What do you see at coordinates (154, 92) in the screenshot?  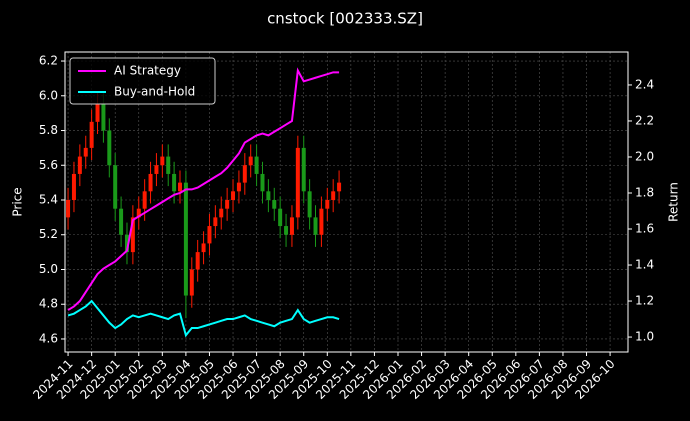 I see `legend-label: Buy-and-Hold` at bounding box center [154, 92].